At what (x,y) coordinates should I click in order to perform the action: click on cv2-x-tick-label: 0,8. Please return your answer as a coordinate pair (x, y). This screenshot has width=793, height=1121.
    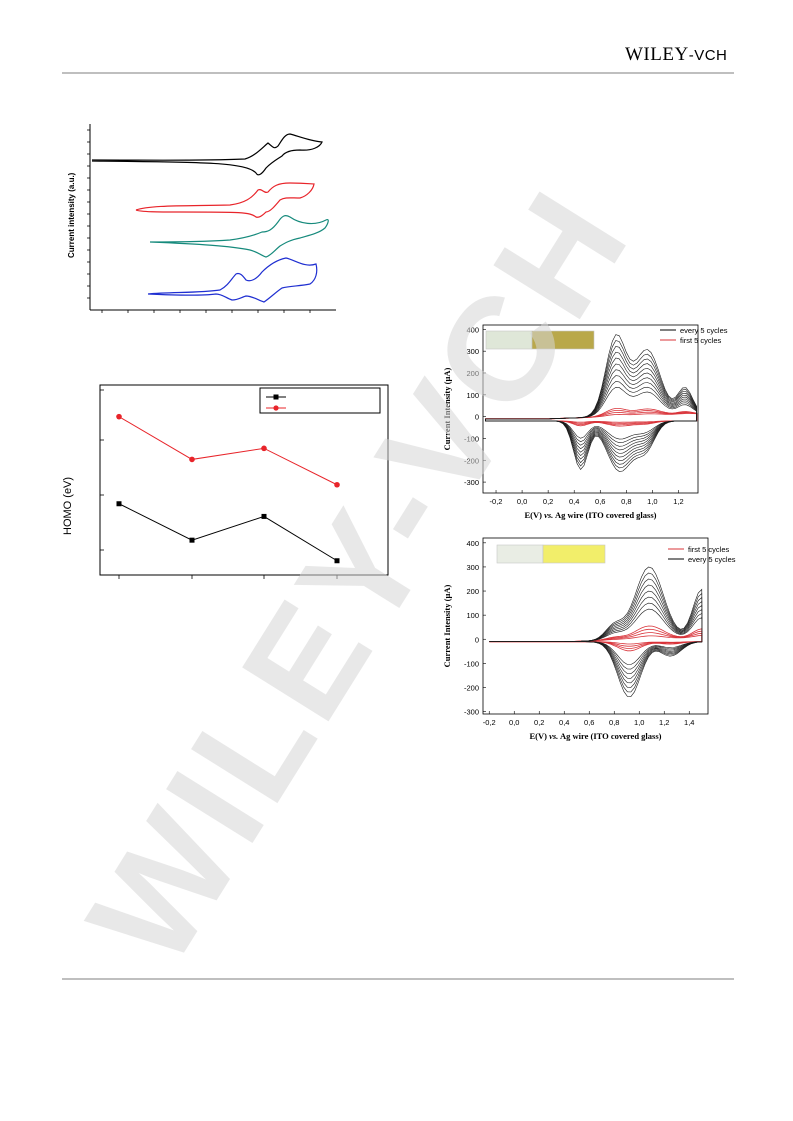
    Looking at the image, I should click on (614, 722).